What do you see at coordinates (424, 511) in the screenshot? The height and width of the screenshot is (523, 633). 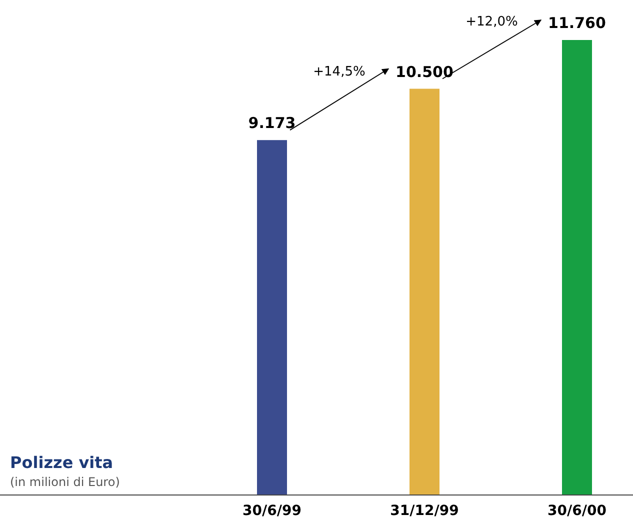 I see `x-tick-label: 31/12/99` at bounding box center [424, 511].